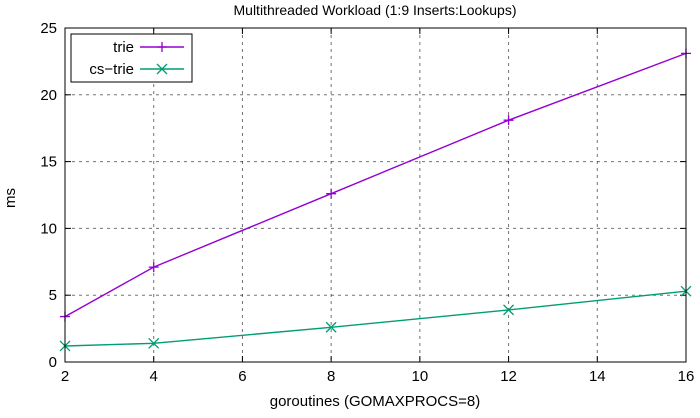 The height and width of the screenshot is (418, 700). Describe the element at coordinates (331, 376) in the screenshot. I see `x-tick-label: 8` at that location.